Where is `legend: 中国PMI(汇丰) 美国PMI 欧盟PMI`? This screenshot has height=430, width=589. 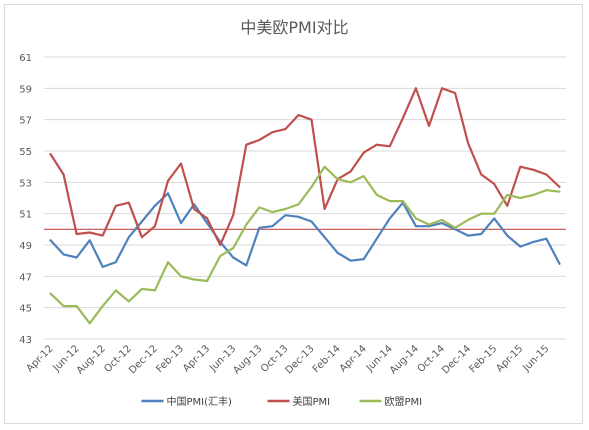 legend: 中国PMI(汇丰) 美国PMI 欧盟PMI is located at coordinates (282, 401).